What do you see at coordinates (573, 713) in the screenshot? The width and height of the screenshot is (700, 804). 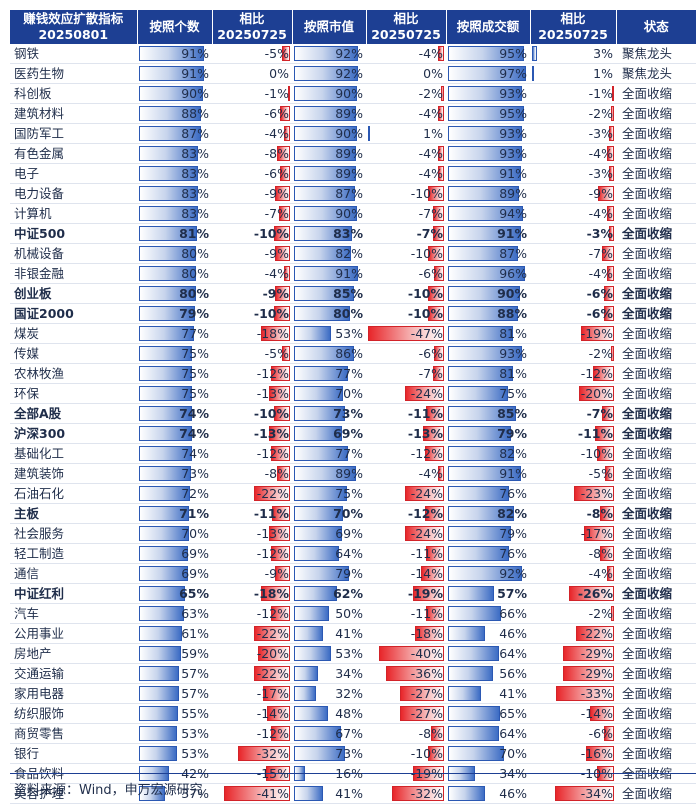 I see `cell-c3: -14%` at bounding box center [573, 713].